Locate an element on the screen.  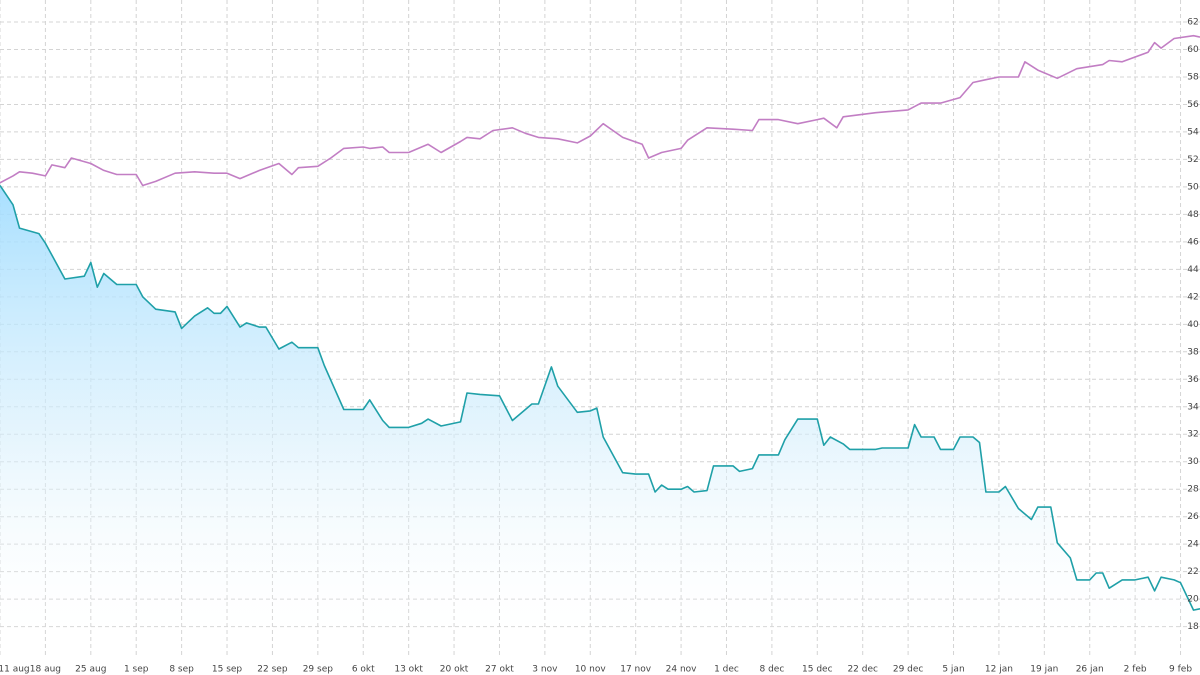
x-tick-label: 2 feb is located at coordinates (1135, 670).